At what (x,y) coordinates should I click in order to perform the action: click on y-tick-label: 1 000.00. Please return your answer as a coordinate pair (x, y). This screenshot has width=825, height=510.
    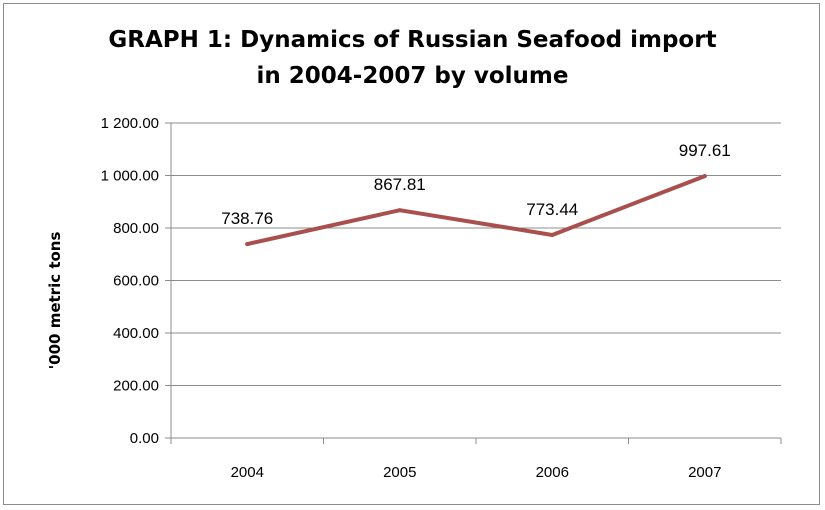
    Looking at the image, I should click on (130, 176).